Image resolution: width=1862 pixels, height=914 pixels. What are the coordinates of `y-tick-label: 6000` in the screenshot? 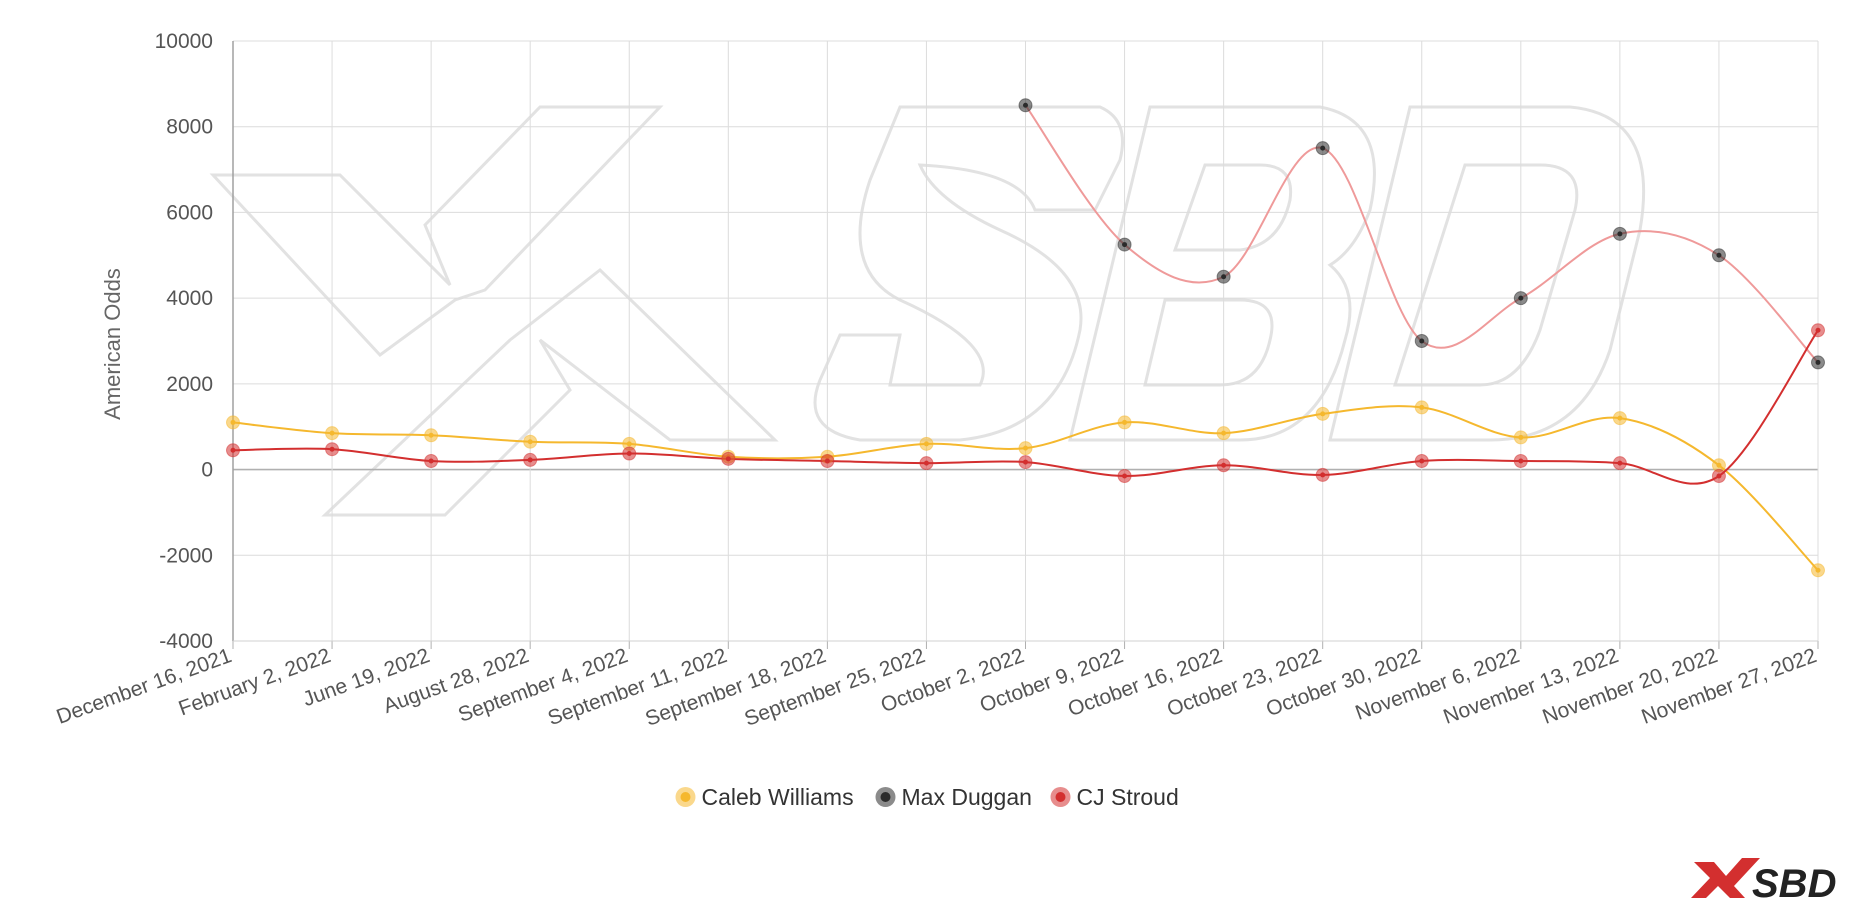 It's located at (189, 212).